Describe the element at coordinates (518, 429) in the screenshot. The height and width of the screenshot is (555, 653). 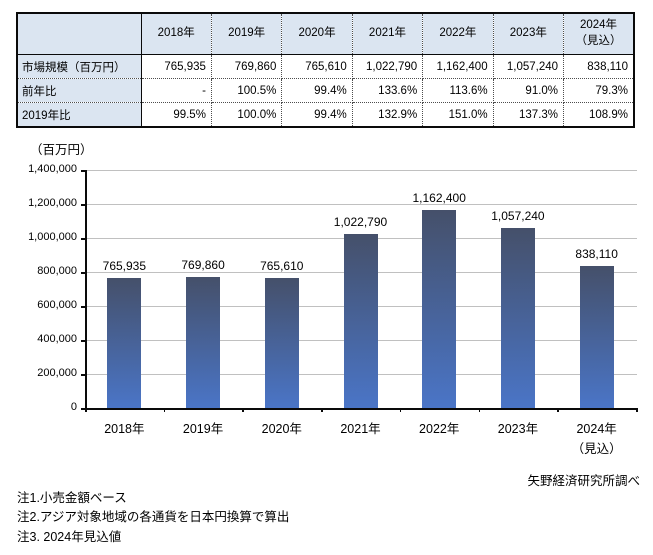
I see `x-axis-label: 2023年` at that location.